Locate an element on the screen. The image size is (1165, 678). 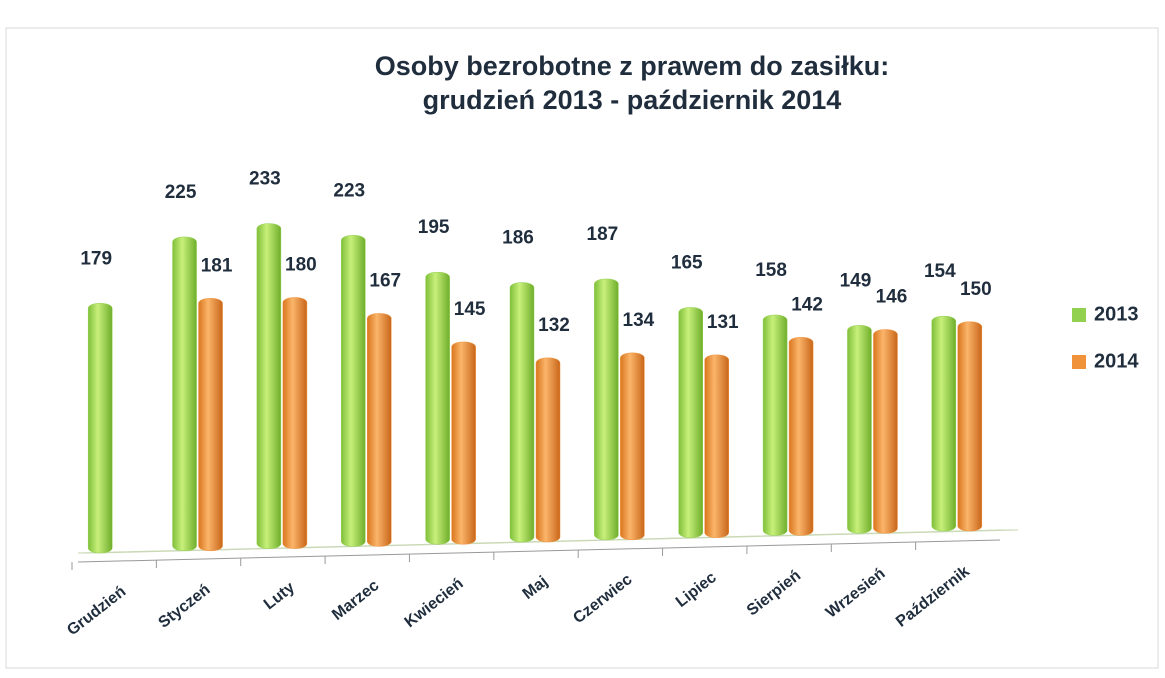
data-label: 187 is located at coordinates (603, 234).